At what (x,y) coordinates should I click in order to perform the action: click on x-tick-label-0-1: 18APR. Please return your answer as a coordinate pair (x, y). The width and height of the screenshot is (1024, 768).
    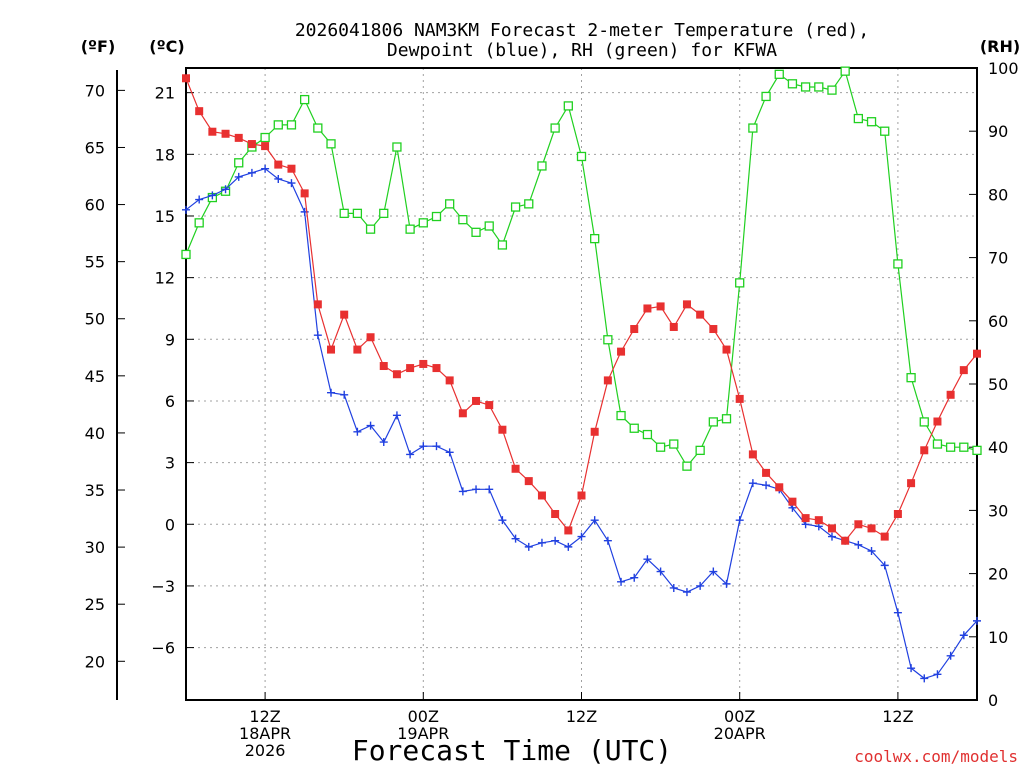
    Looking at the image, I should click on (265, 733).